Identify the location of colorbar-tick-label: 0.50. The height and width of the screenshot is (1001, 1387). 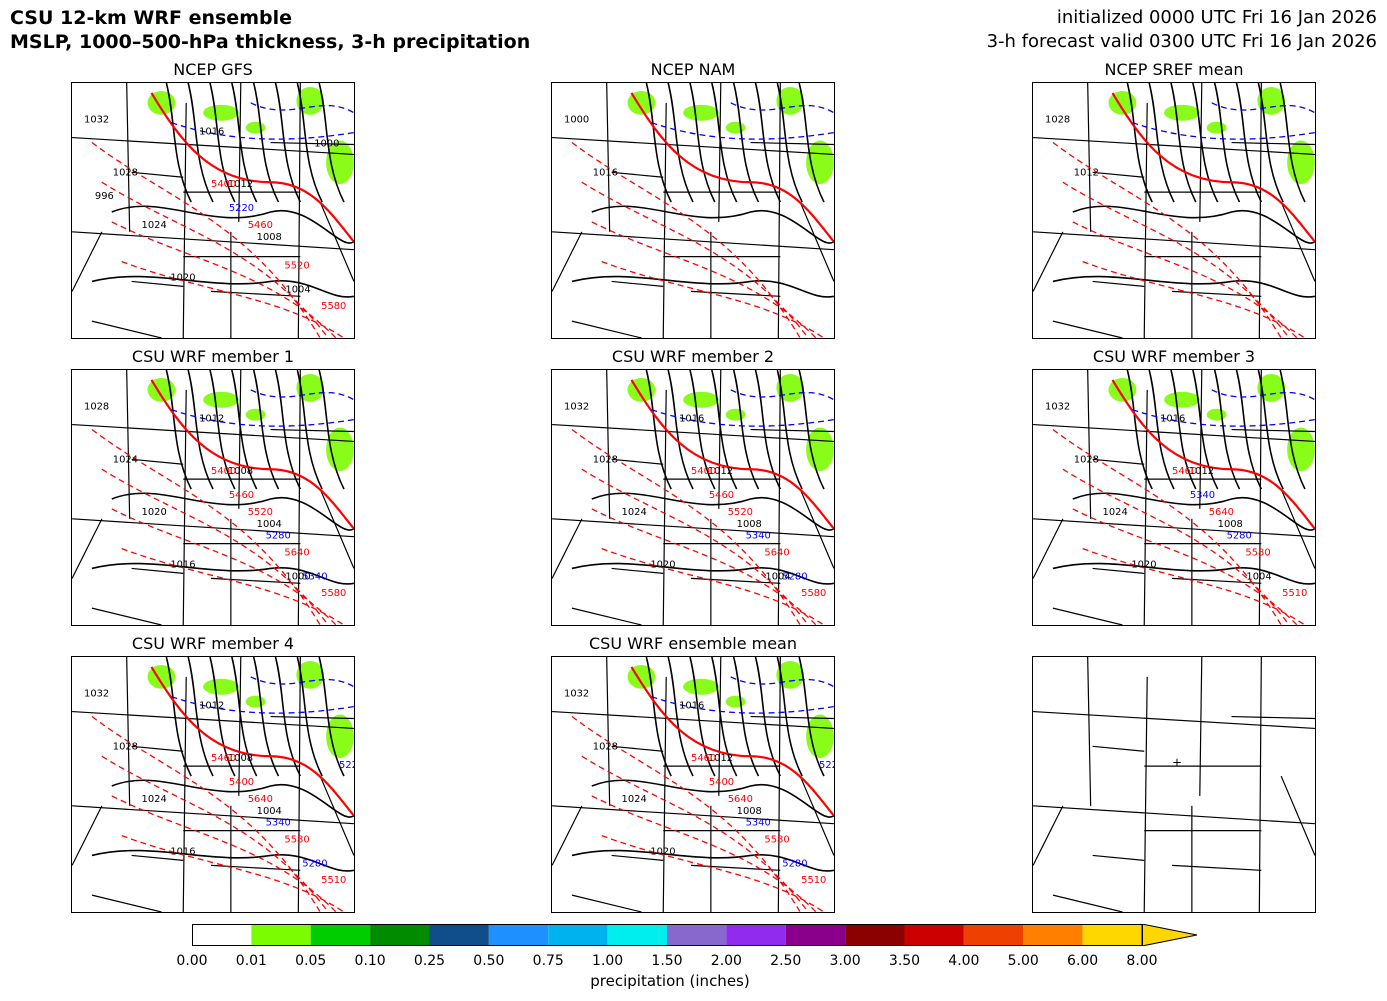
(489, 961).